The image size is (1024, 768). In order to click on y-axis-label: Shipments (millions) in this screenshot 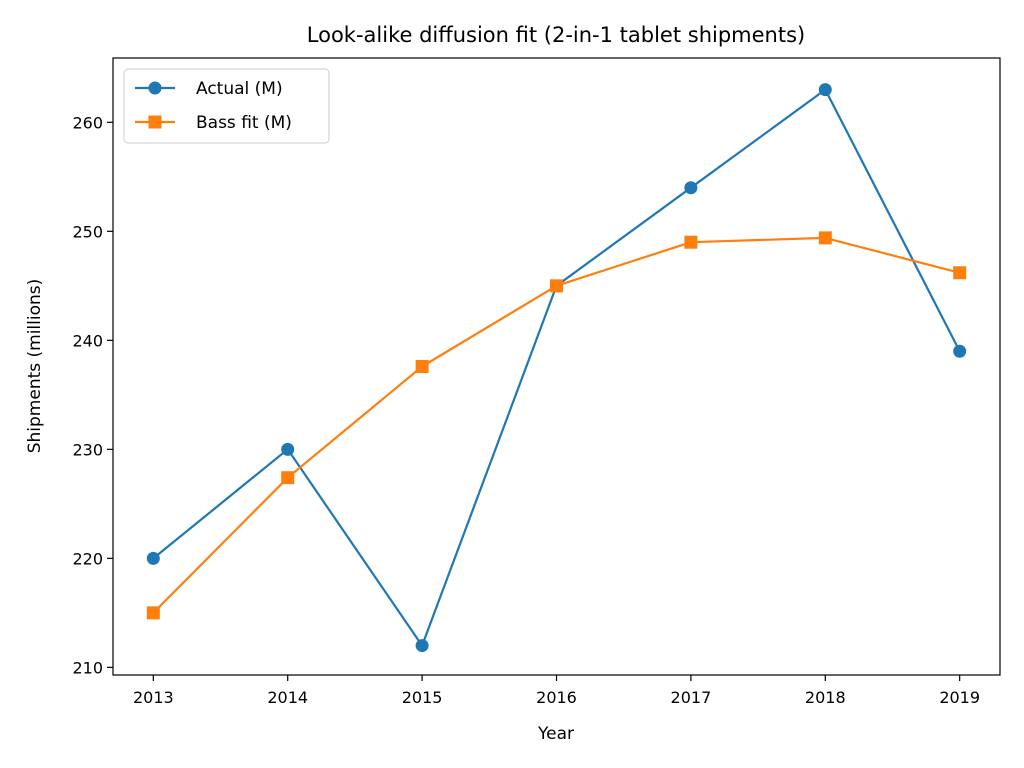, I will do `click(35, 366)`.